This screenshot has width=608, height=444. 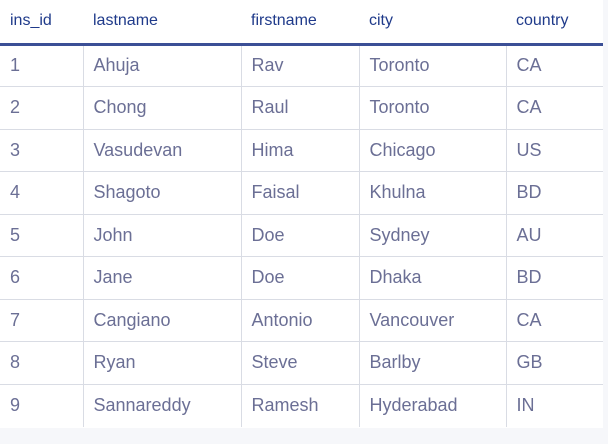 I want to click on cell-firstname: Faisal, so click(x=299, y=192).